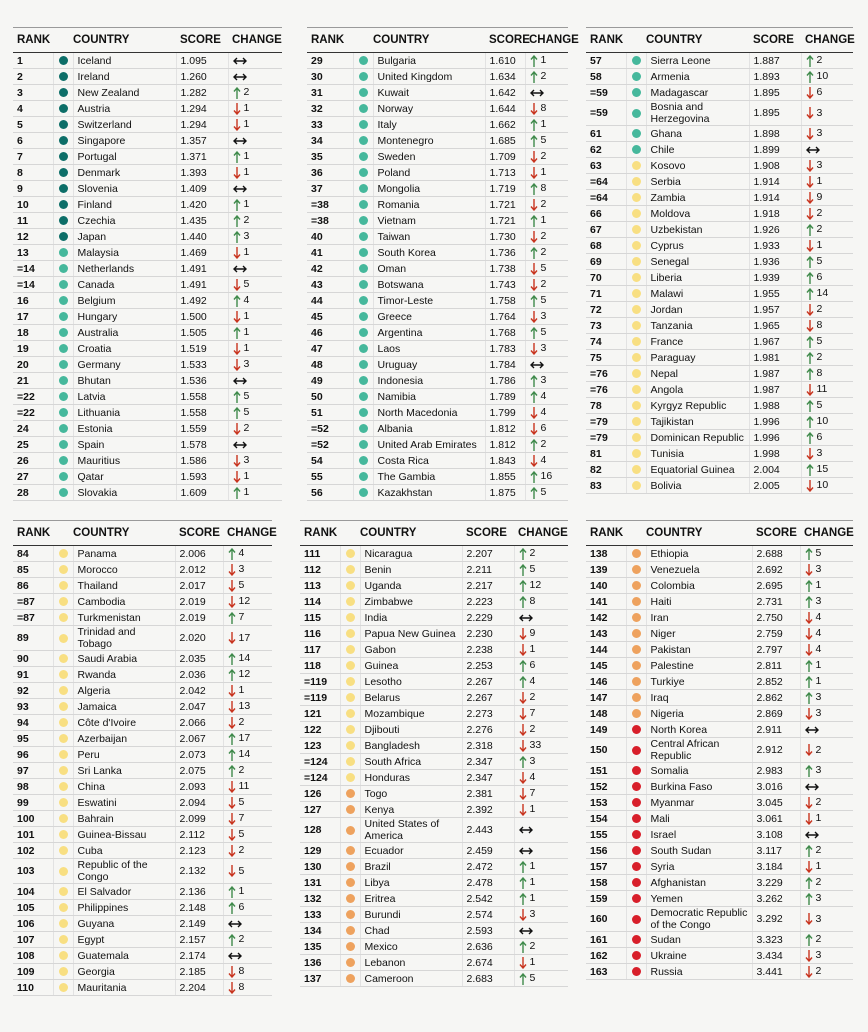  Describe the element at coordinates (330, 76) in the screenshot. I see `rank: 30` at that location.